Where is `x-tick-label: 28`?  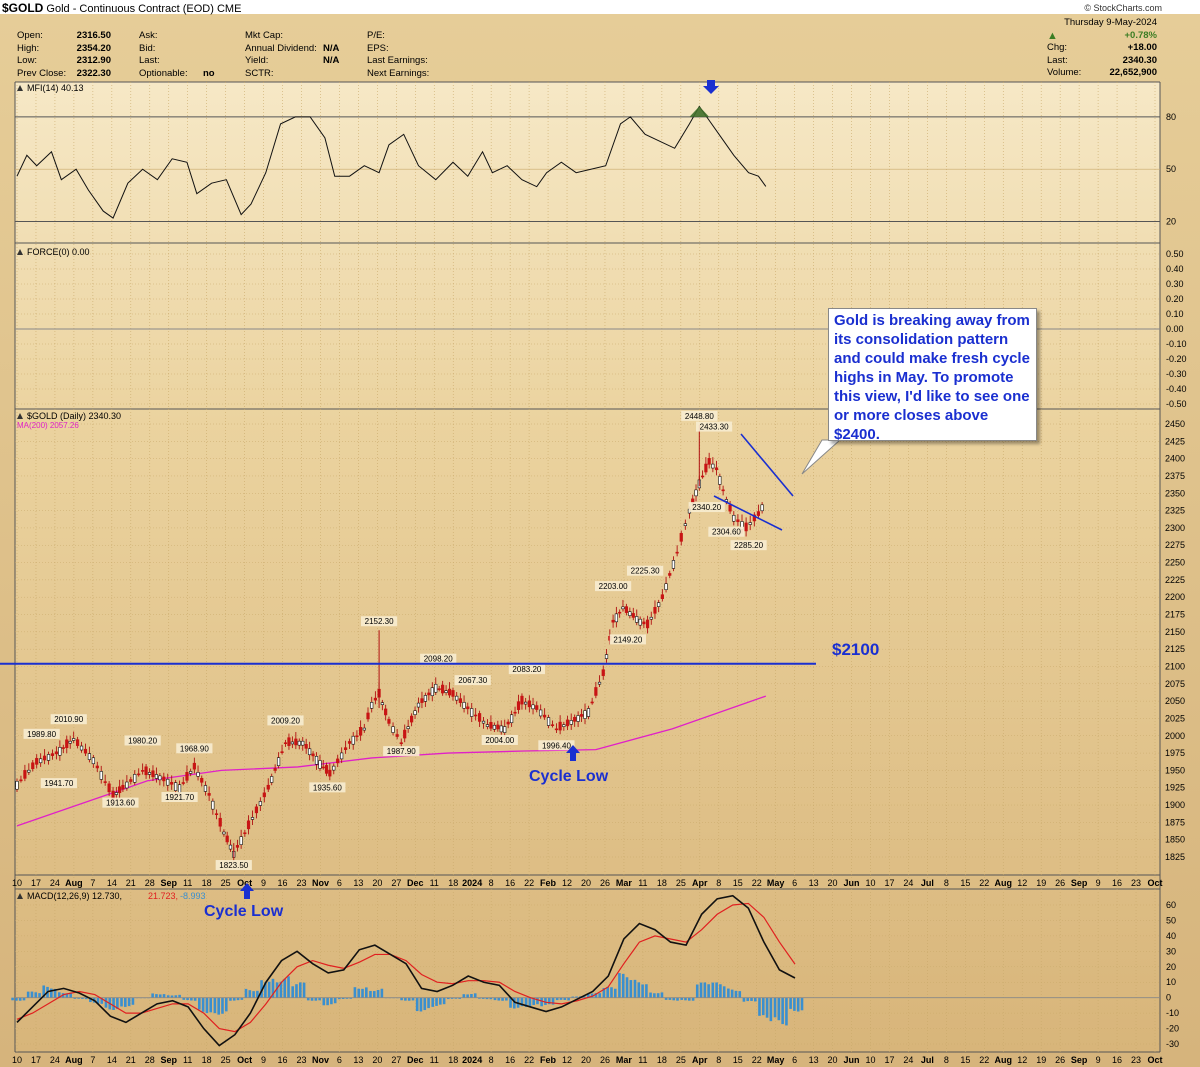
x-tick-label: 28 is located at coordinates (150, 1060).